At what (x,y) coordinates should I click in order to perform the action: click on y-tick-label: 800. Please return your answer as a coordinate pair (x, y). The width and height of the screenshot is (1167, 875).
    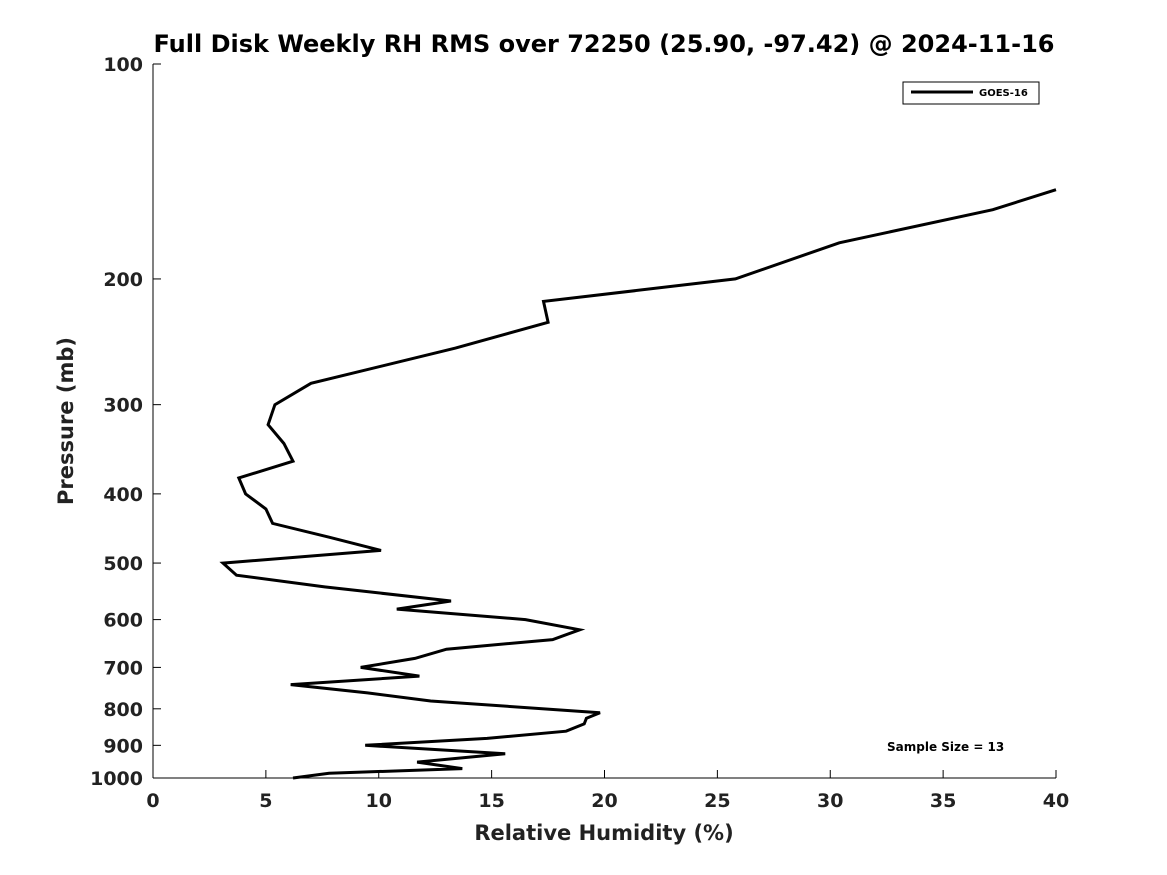
    Looking at the image, I should click on (123, 710).